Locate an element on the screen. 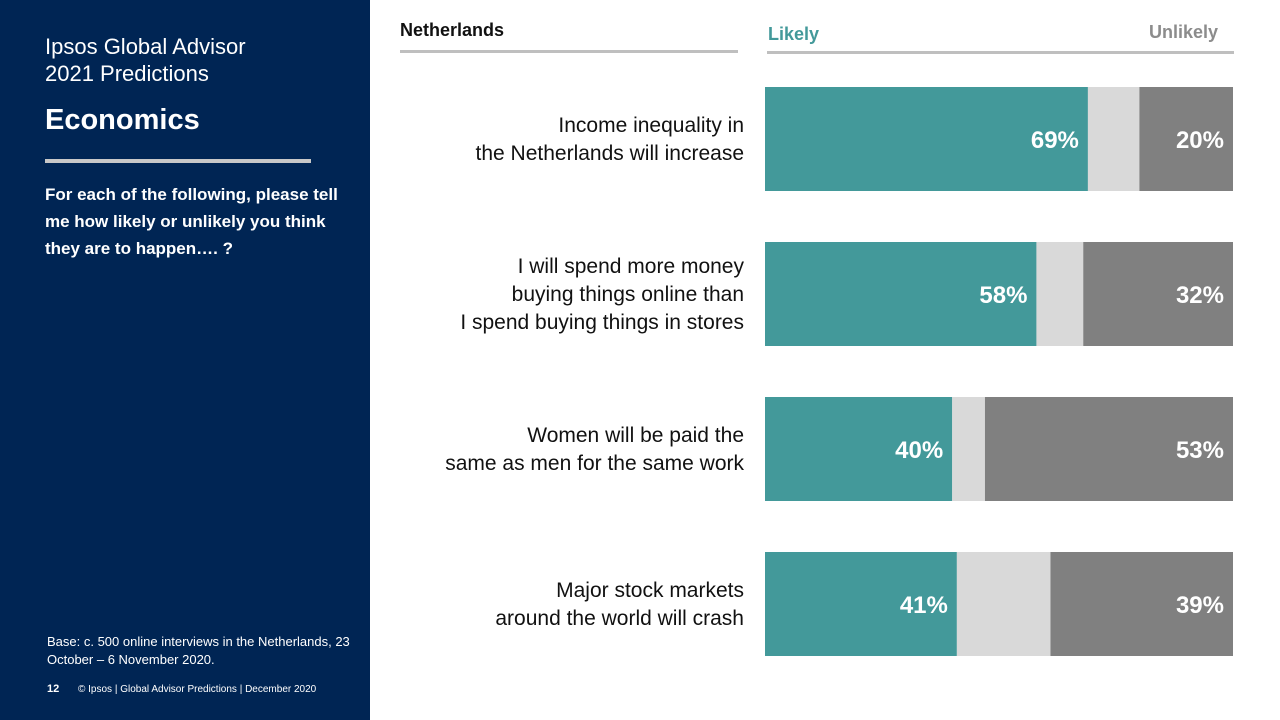  app-title-line2: 2021 Predictions is located at coordinates (127, 73).